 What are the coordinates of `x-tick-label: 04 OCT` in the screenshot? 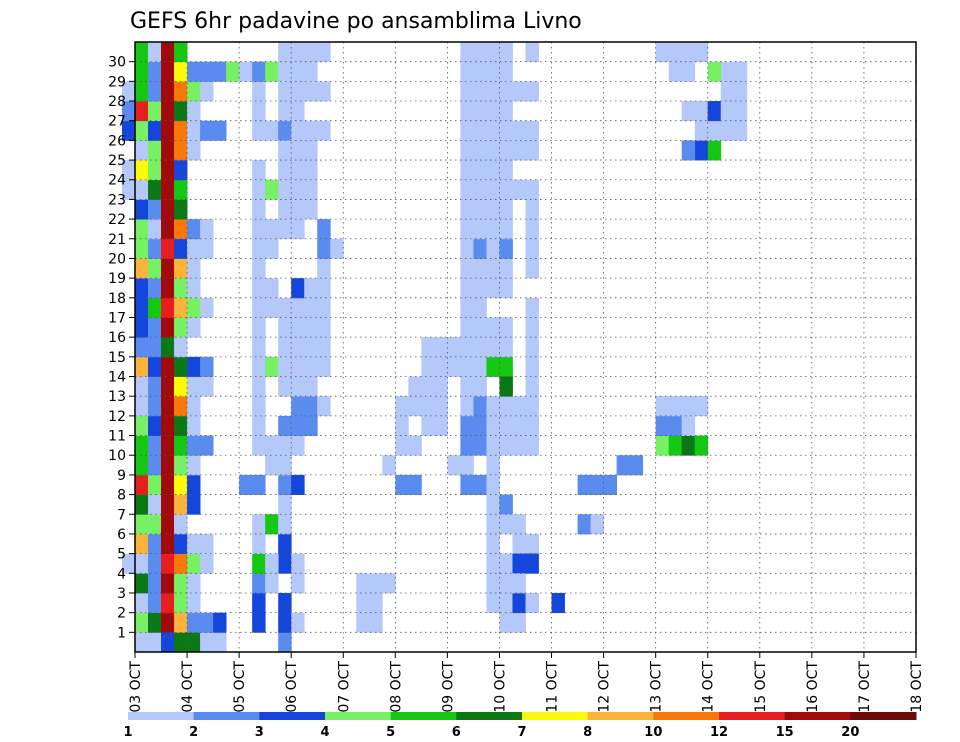 It's located at (188, 687).